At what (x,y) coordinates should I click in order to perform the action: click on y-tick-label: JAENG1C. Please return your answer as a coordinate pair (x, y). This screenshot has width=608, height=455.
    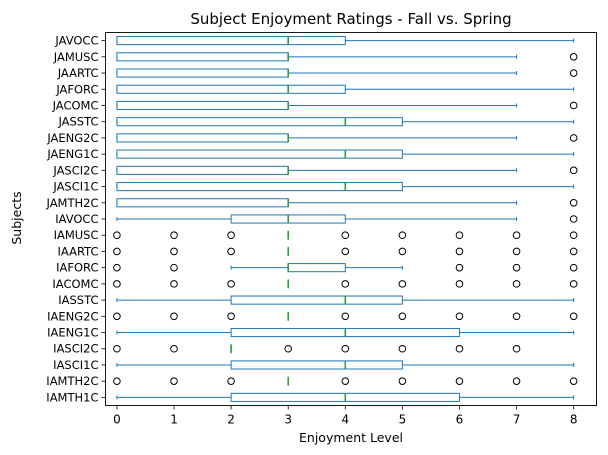
    Looking at the image, I should click on (72, 154).